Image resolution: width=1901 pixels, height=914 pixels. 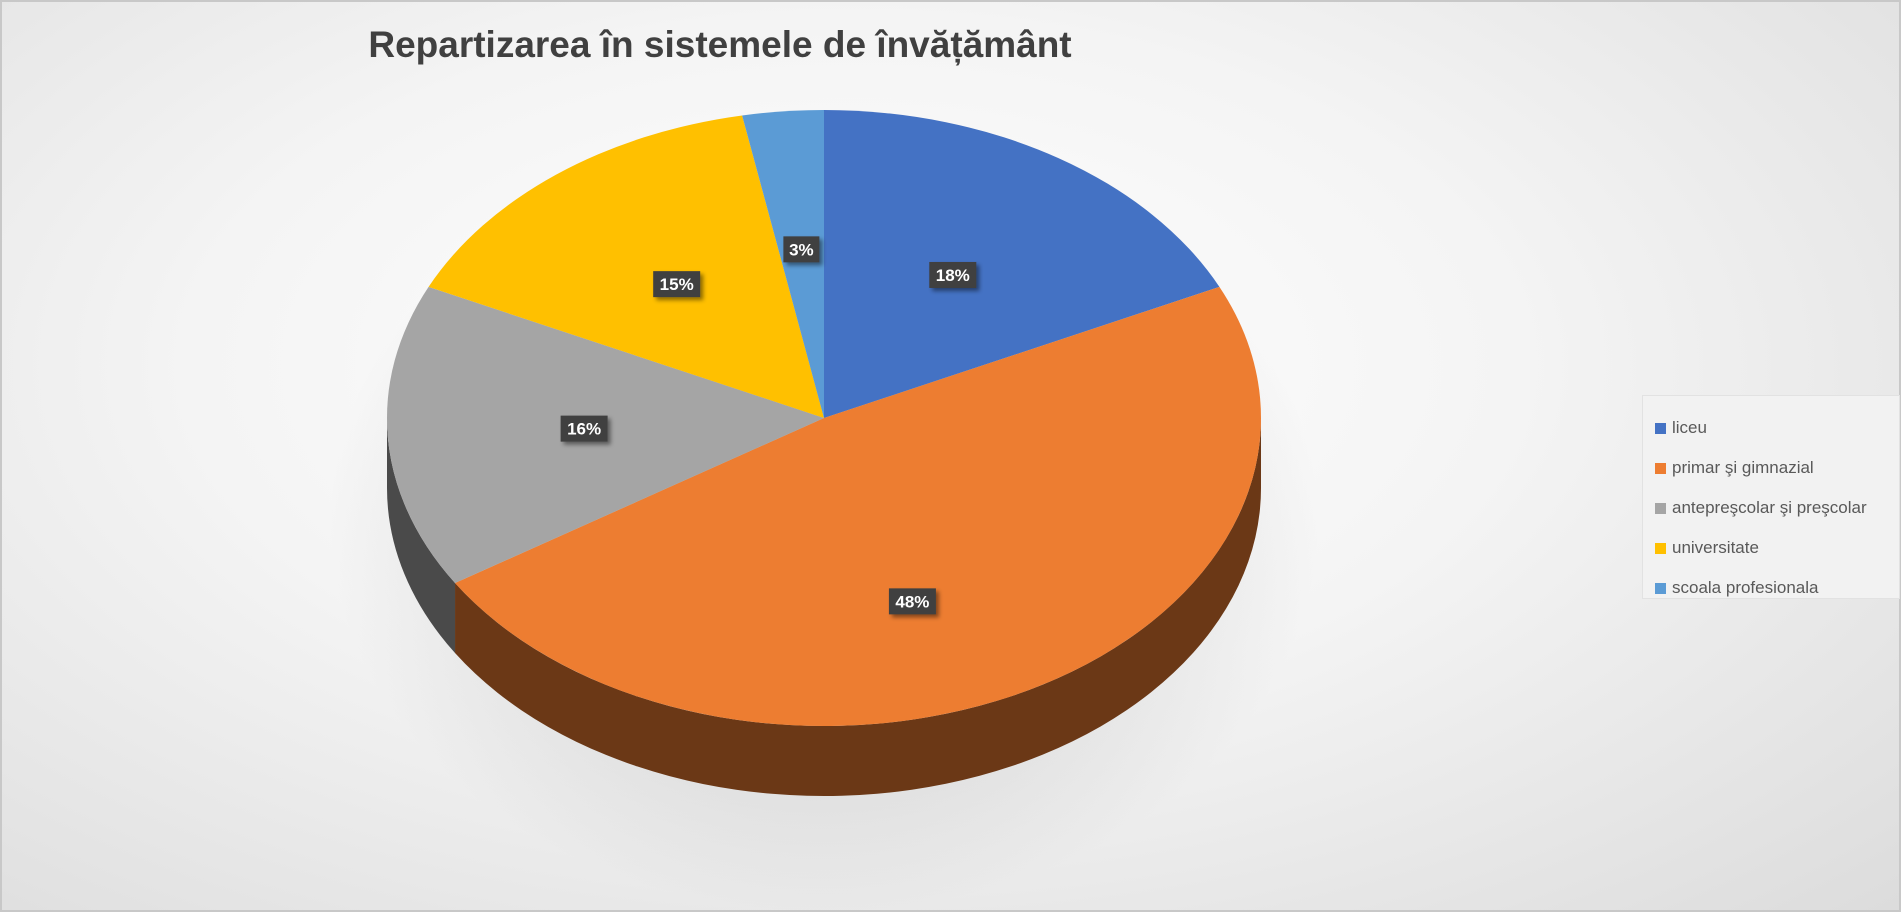 I want to click on data-label-primar-si-gimnazial: 48%, so click(x=912, y=601).